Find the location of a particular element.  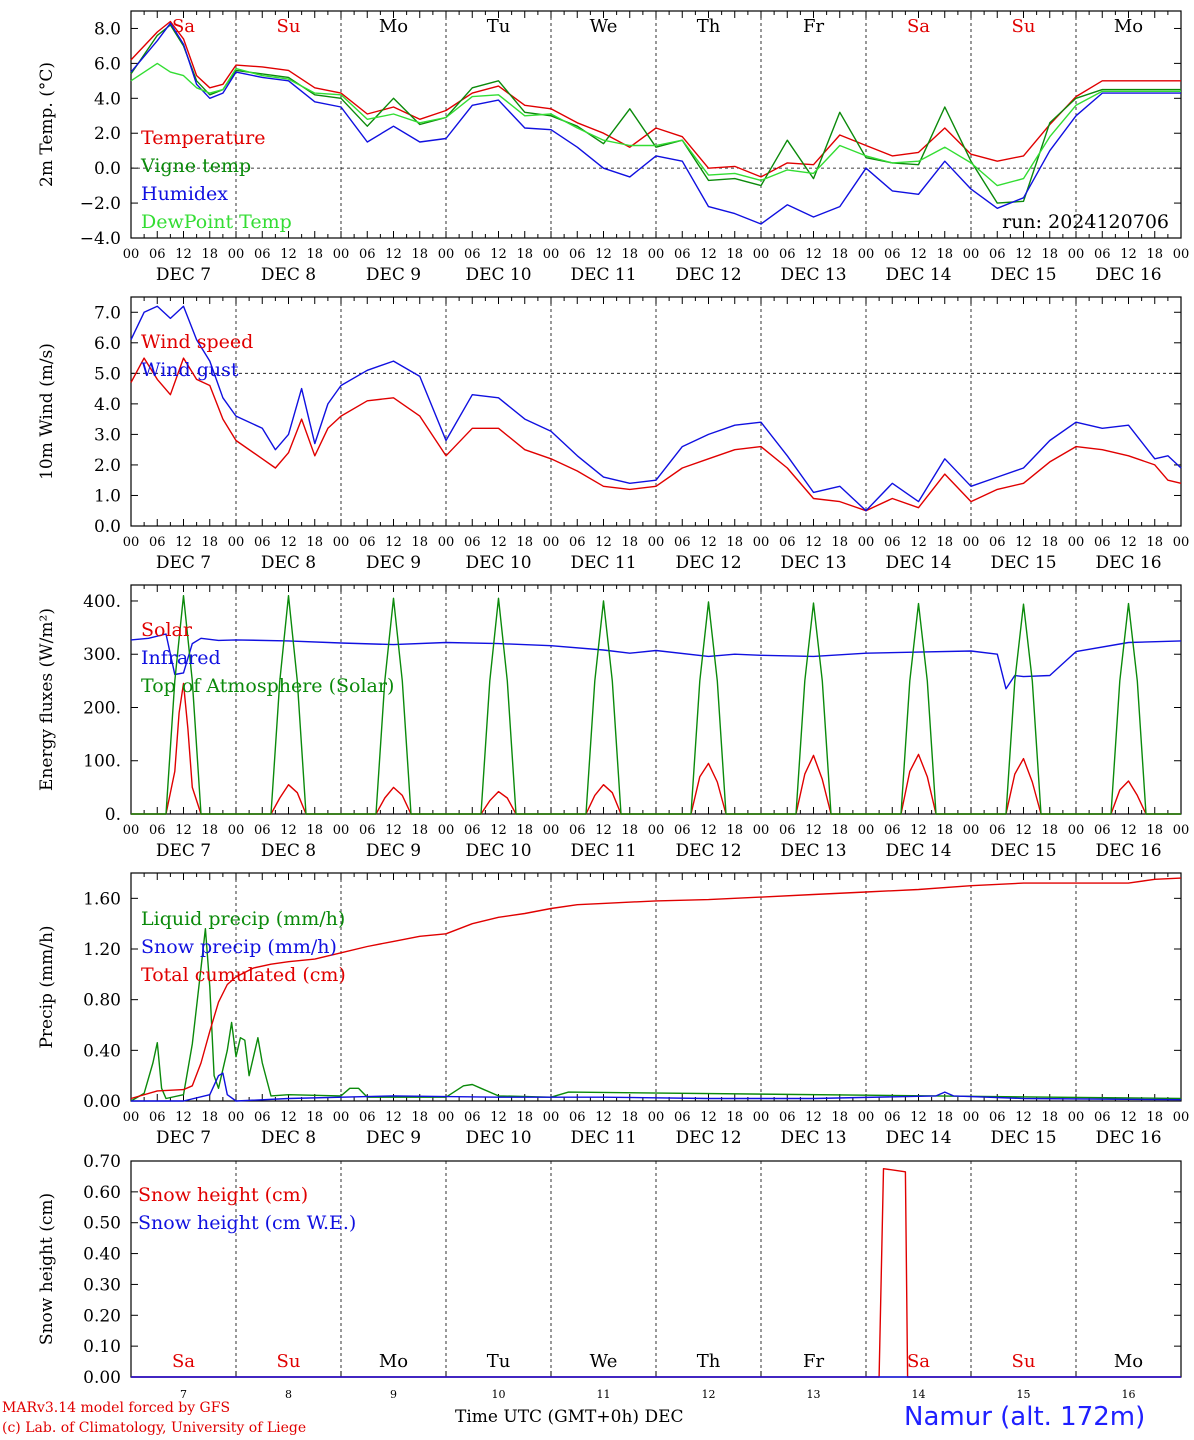

run-label: run: 2024120706 is located at coordinates (1085, 222).